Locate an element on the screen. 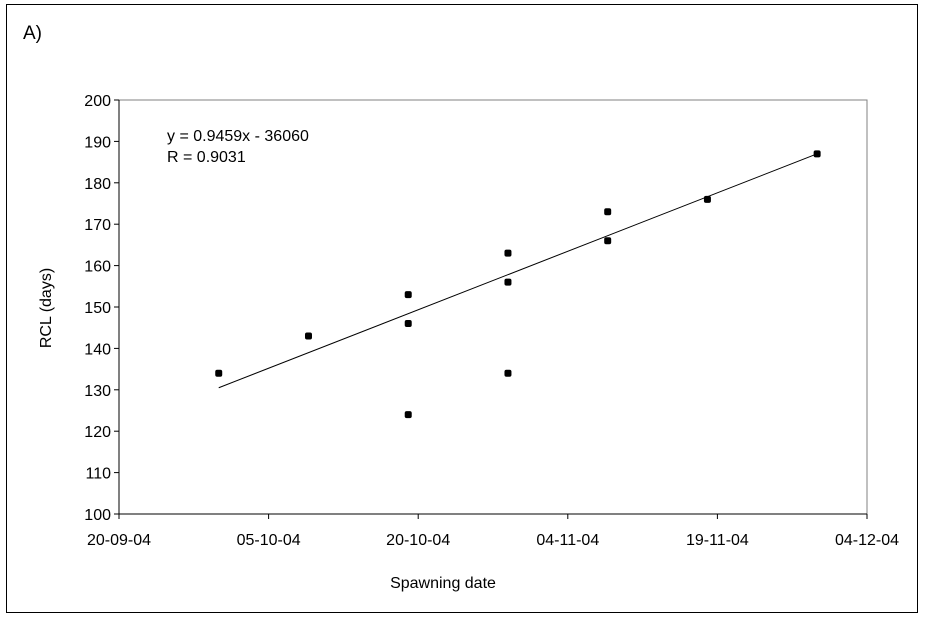 Image resolution: width=925 pixels, height=619 pixels. y-tick-label: 140 is located at coordinates (97, 349).